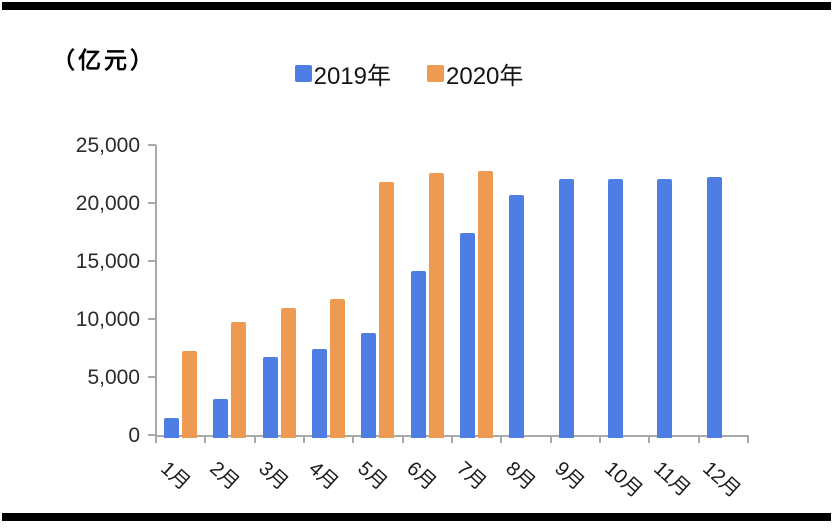 This screenshot has height=528, width=834. Describe the element at coordinates (372, 476) in the screenshot. I see `x-tick-label-5: 5月` at that location.